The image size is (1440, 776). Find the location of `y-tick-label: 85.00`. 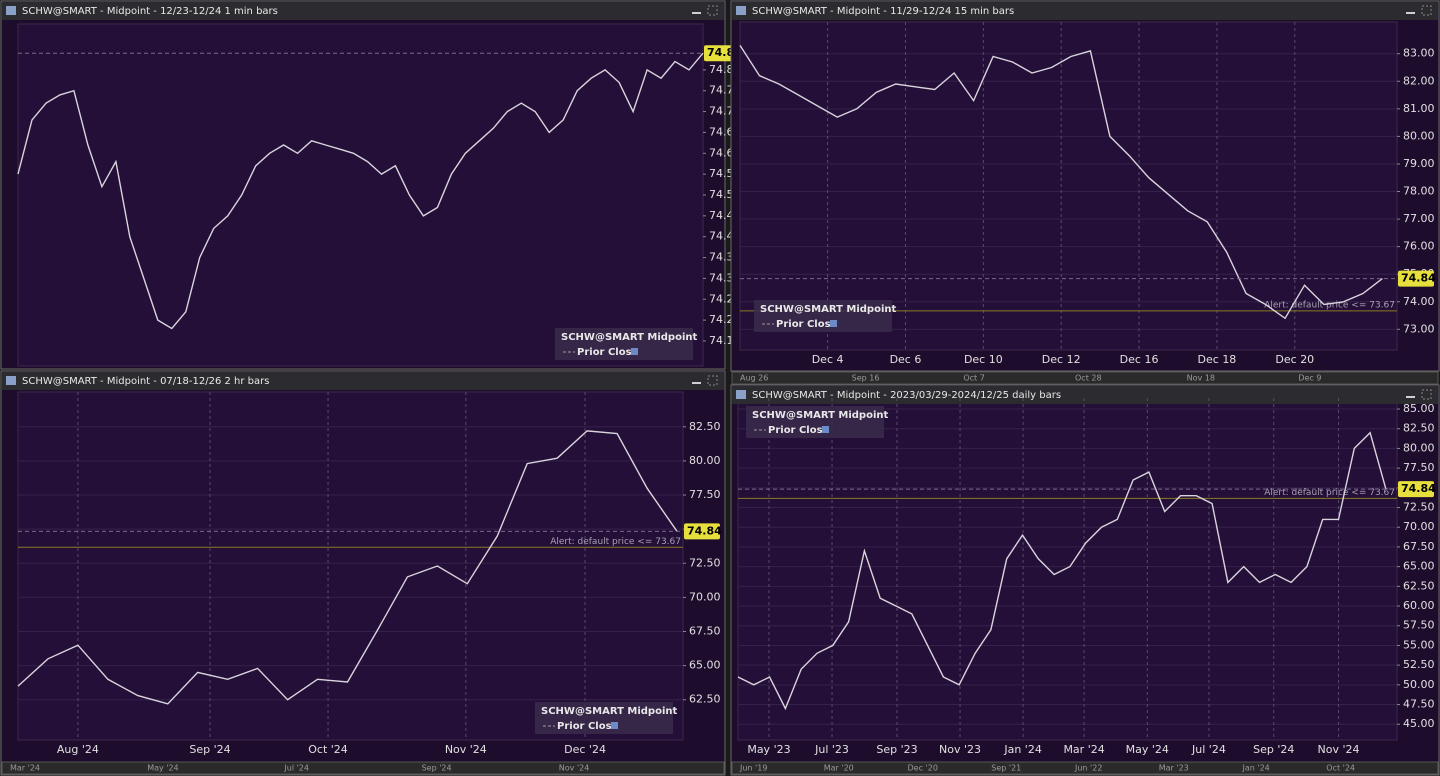

y-tick-label: 85.00 is located at coordinates (1419, 408).